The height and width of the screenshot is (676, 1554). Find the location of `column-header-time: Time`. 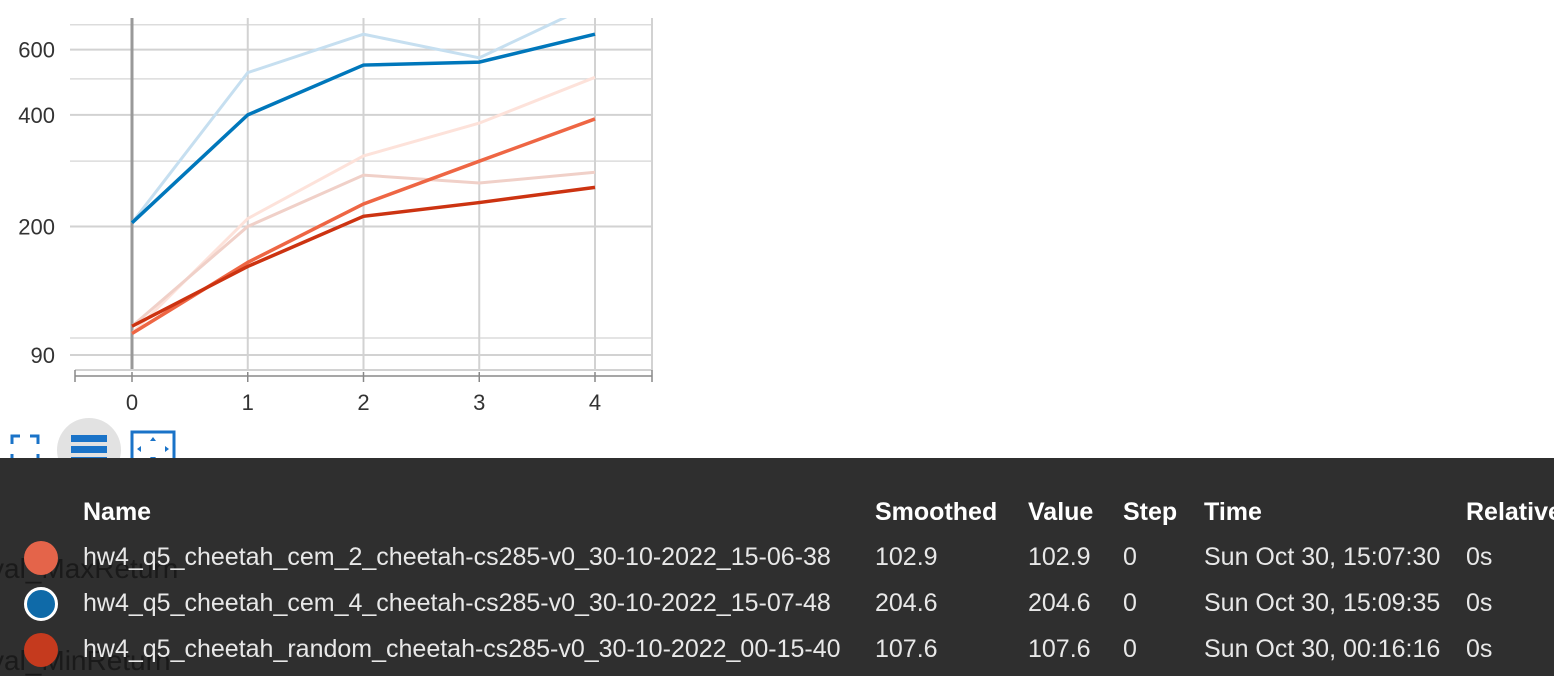

column-header-time: Time is located at coordinates (1233, 512).